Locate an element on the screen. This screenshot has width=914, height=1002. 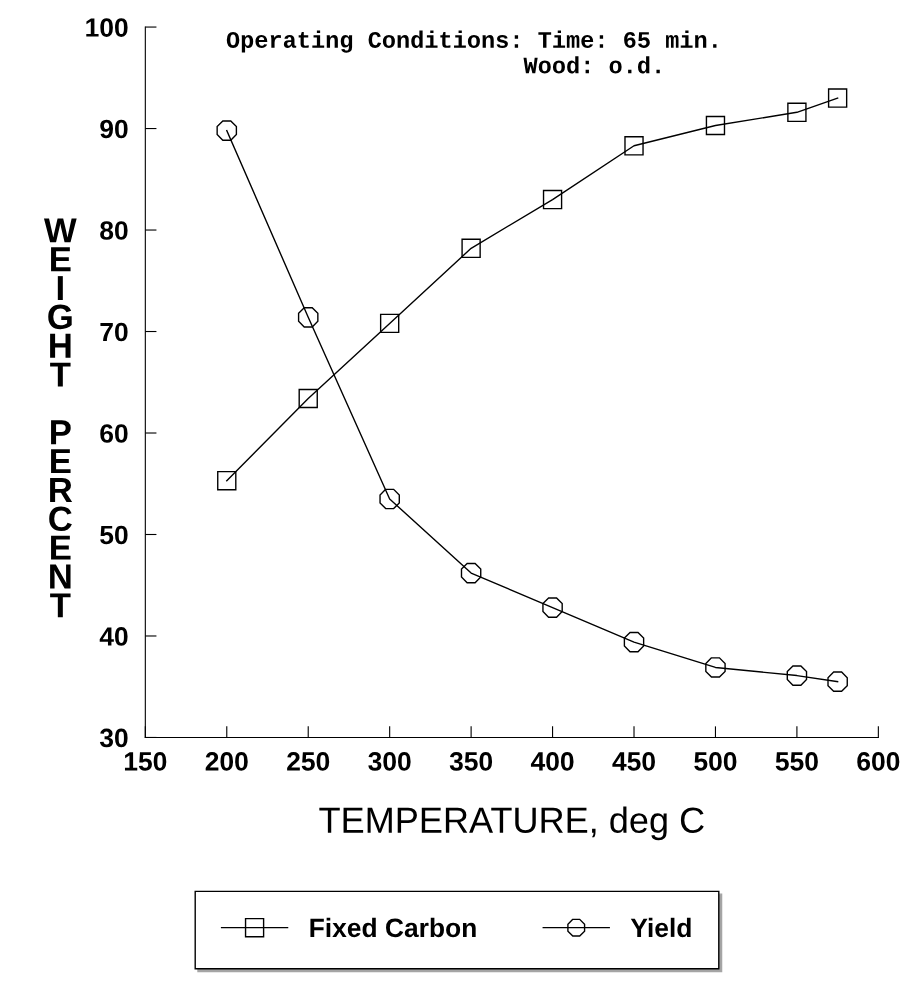
x-tick-label: 600 is located at coordinates (878, 761).